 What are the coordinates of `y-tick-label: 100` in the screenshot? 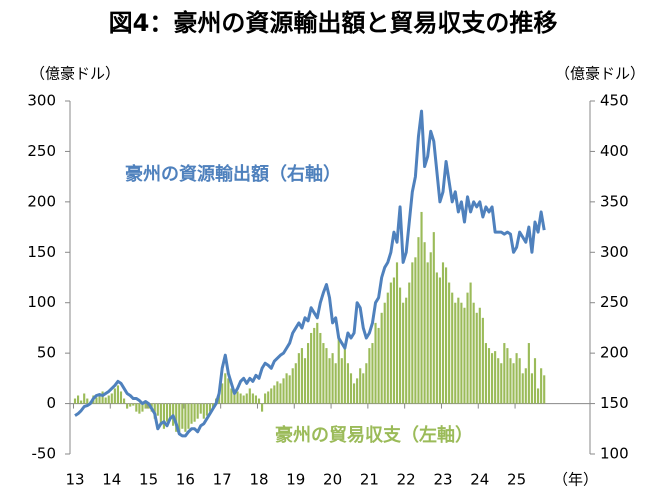 It's located at (41, 302).